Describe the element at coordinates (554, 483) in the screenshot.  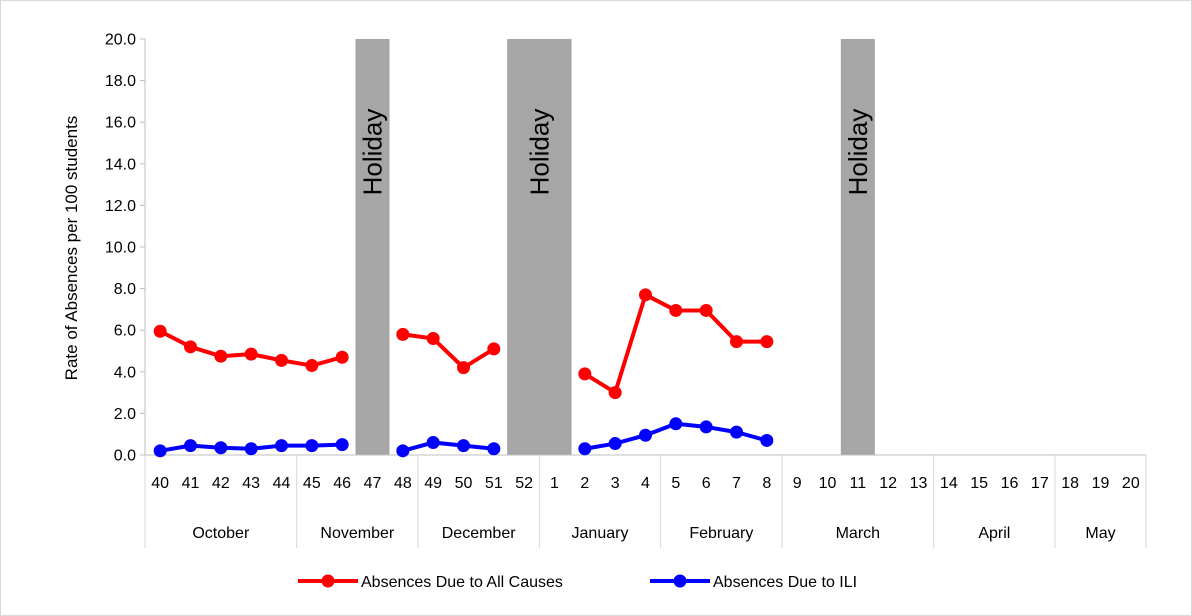
I see `x-tick-label: 1` at that location.